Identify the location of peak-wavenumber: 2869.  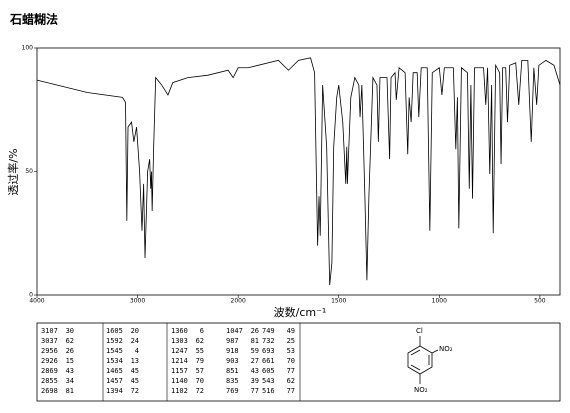
(49, 371).